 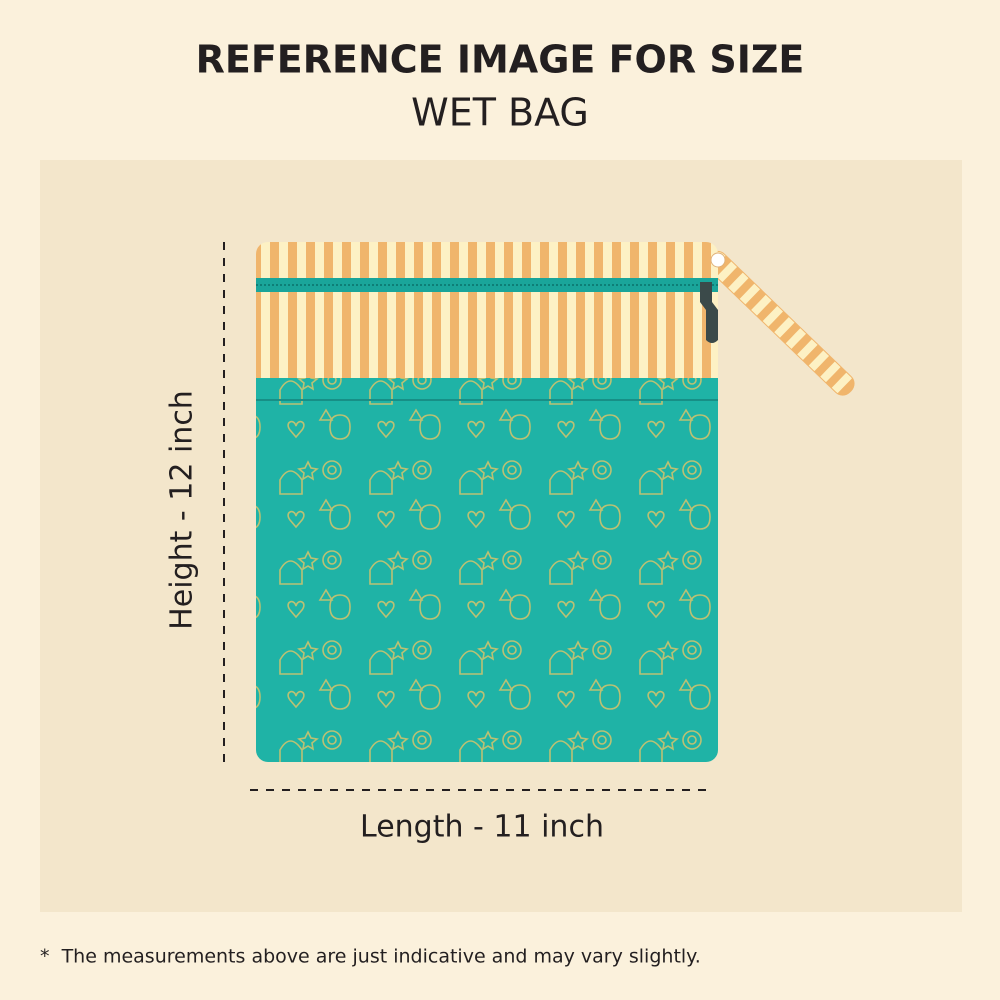 What do you see at coordinates (482, 827) in the screenshot?
I see `length-label: Length - 11 inch` at bounding box center [482, 827].